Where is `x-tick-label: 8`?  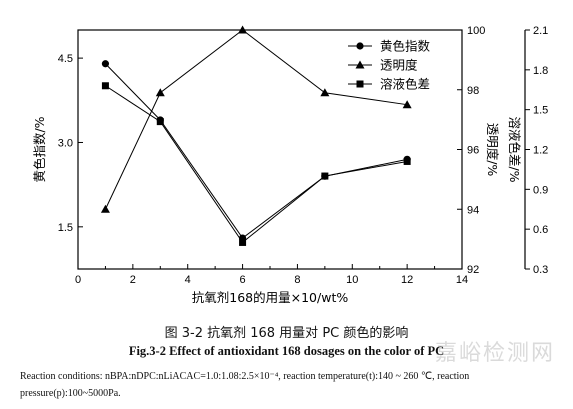 x-tick-label: 8 is located at coordinates (297, 280).